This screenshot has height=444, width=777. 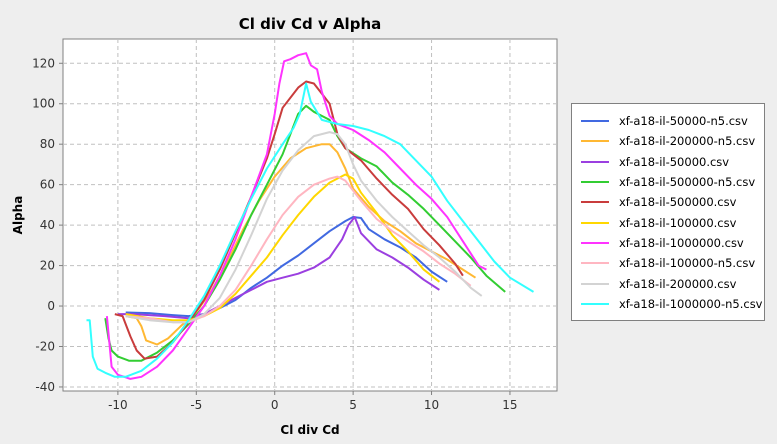 I want to click on legend-item: xf-a18-il-200000-n5.csv, so click(x=668, y=141).